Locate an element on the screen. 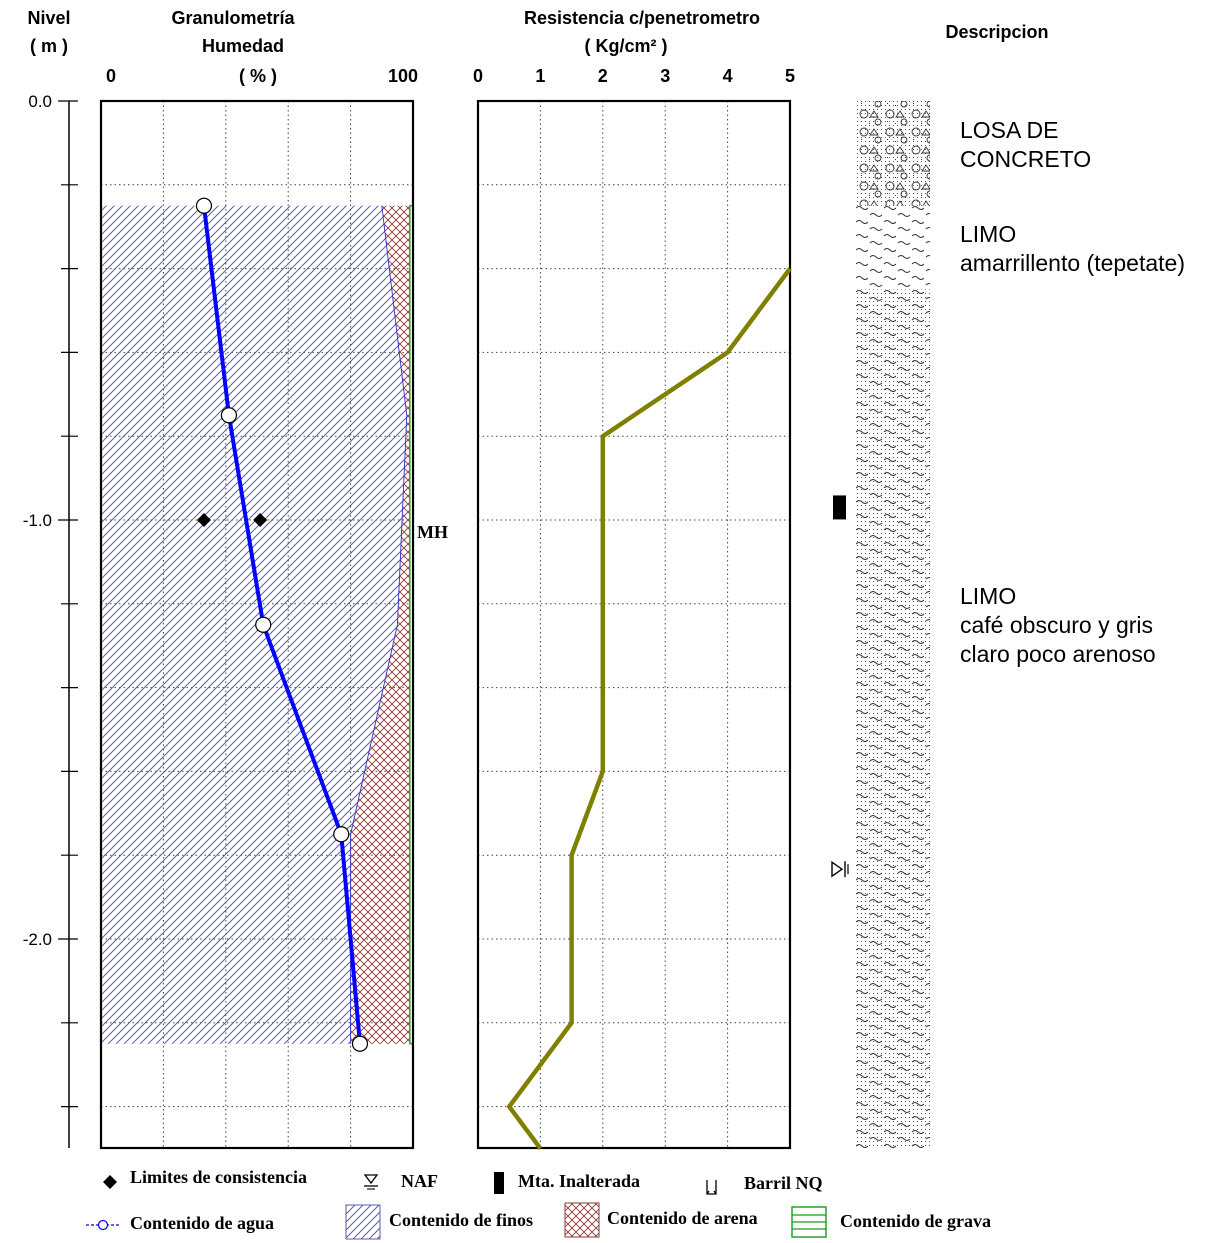 Image resolution: width=1225 pixels, height=1243 pixels. nivel-unit: ( m ) is located at coordinates (49, 46).